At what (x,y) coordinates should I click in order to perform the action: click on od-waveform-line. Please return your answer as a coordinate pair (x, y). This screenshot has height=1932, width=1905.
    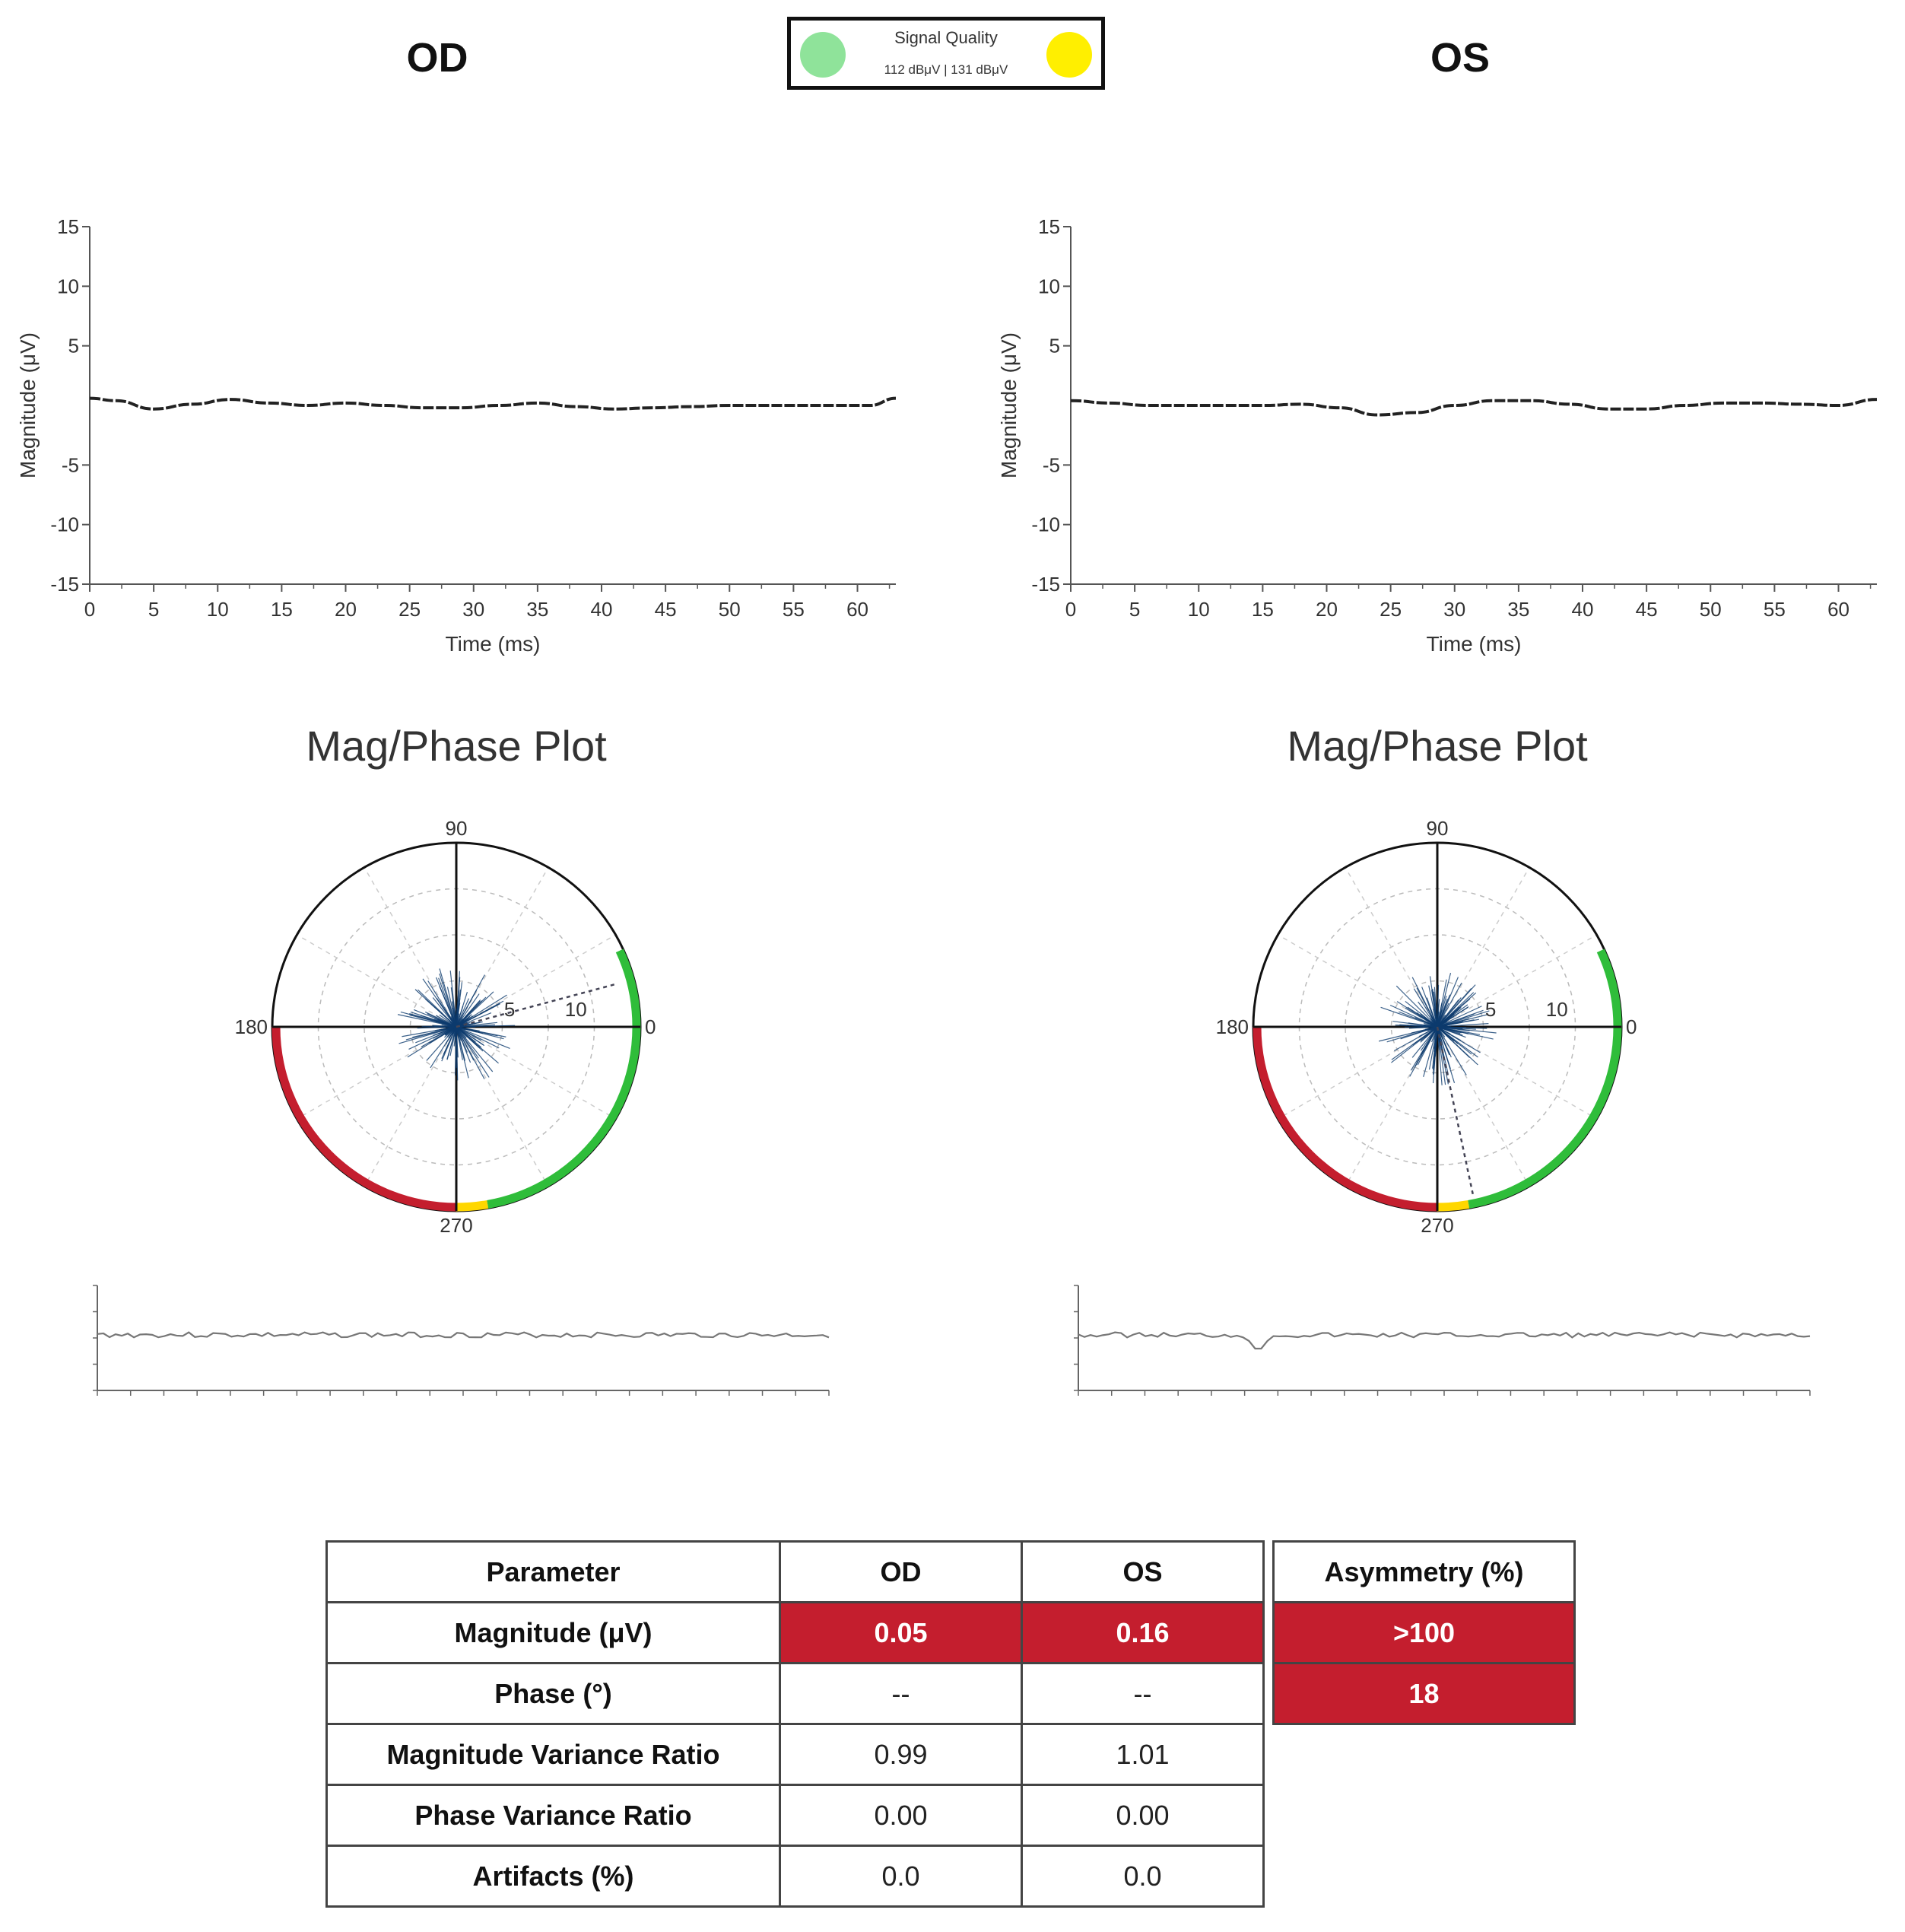
    Looking at the image, I should click on (493, 403).